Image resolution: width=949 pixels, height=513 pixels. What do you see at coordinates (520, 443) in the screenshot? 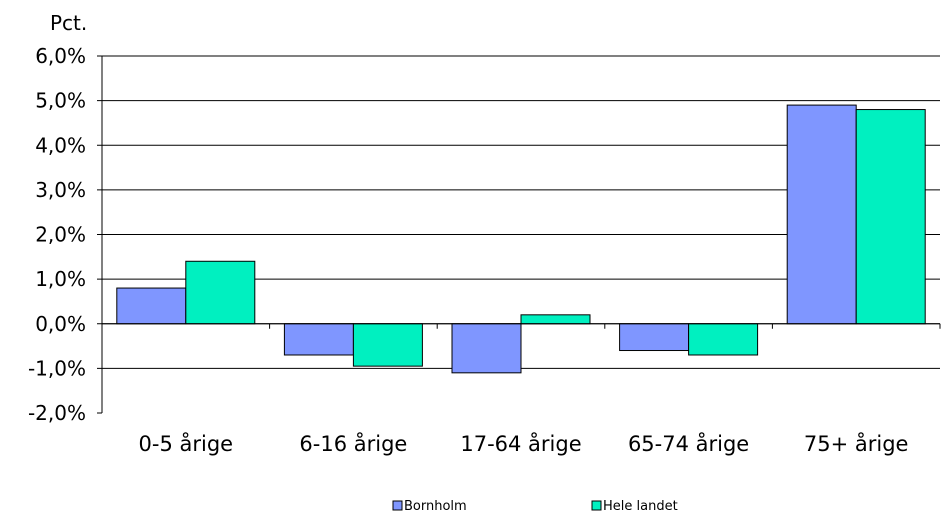
I see `x-tick-label: 17-64 årige` at bounding box center [520, 443].